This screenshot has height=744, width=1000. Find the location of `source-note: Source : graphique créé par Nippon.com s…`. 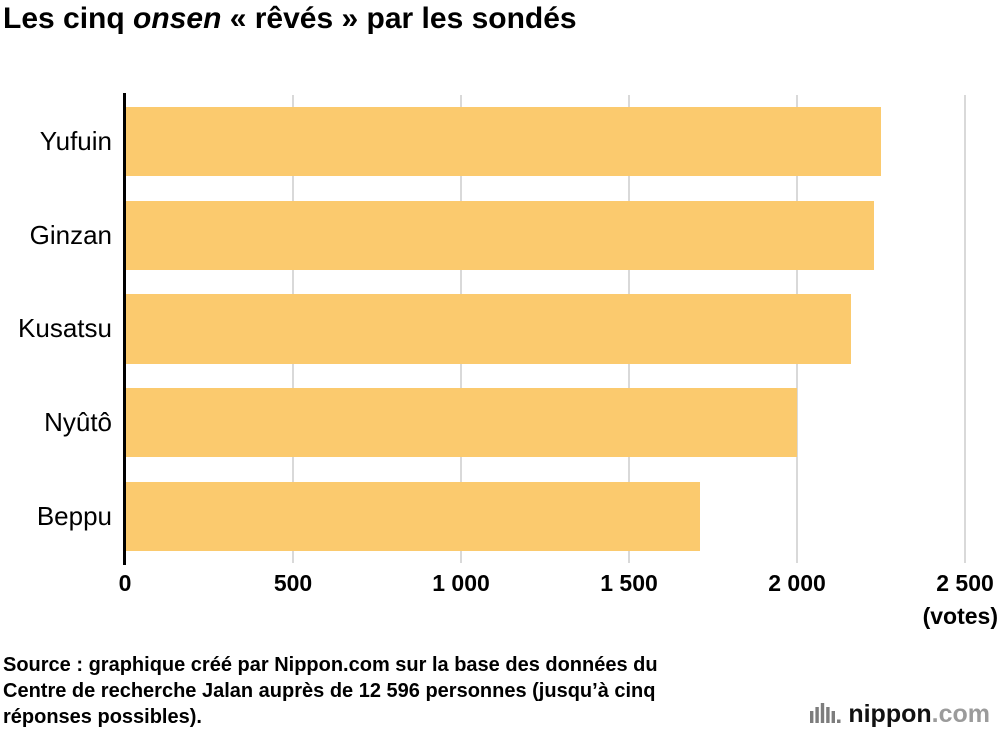

source-note: Source : graphique créé par Nippon.com s… is located at coordinates (330, 691).